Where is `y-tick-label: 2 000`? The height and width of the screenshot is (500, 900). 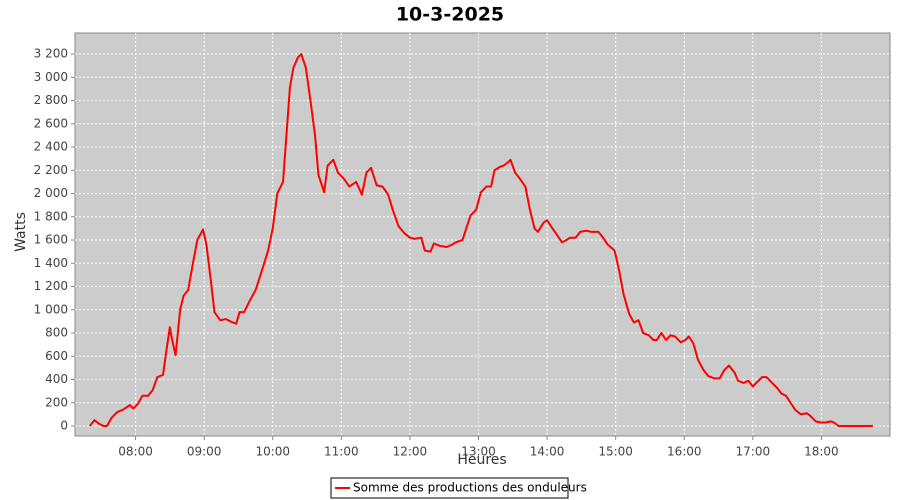
y-tick-label: 2 000 is located at coordinates (51, 193).